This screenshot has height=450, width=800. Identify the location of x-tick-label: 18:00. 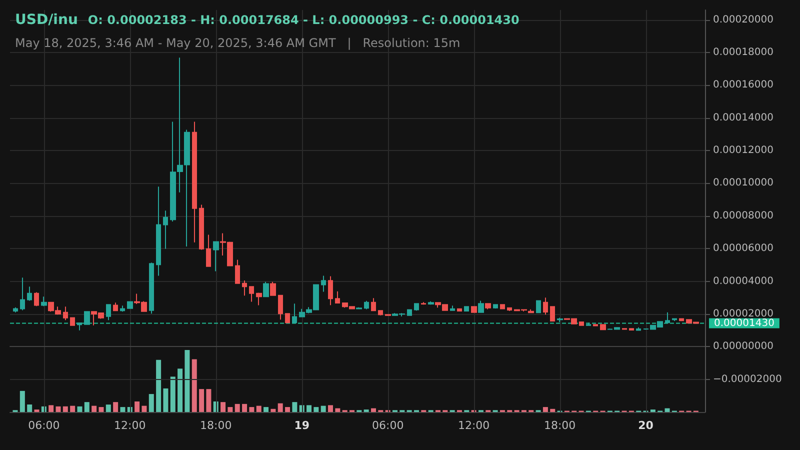
(560, 425).